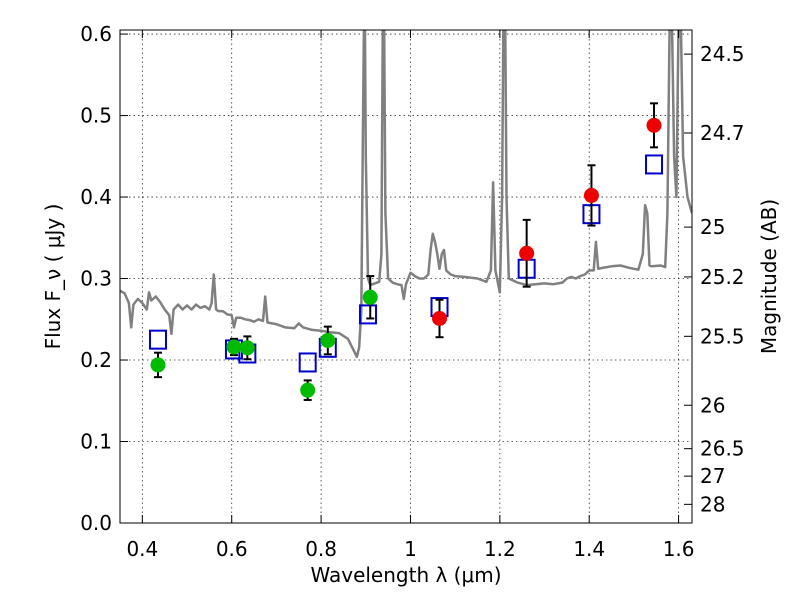 The height and width of the screenshot is (600, 800). I want to click on y2-axis-label: Magnitude (AB), so click(769, 276).